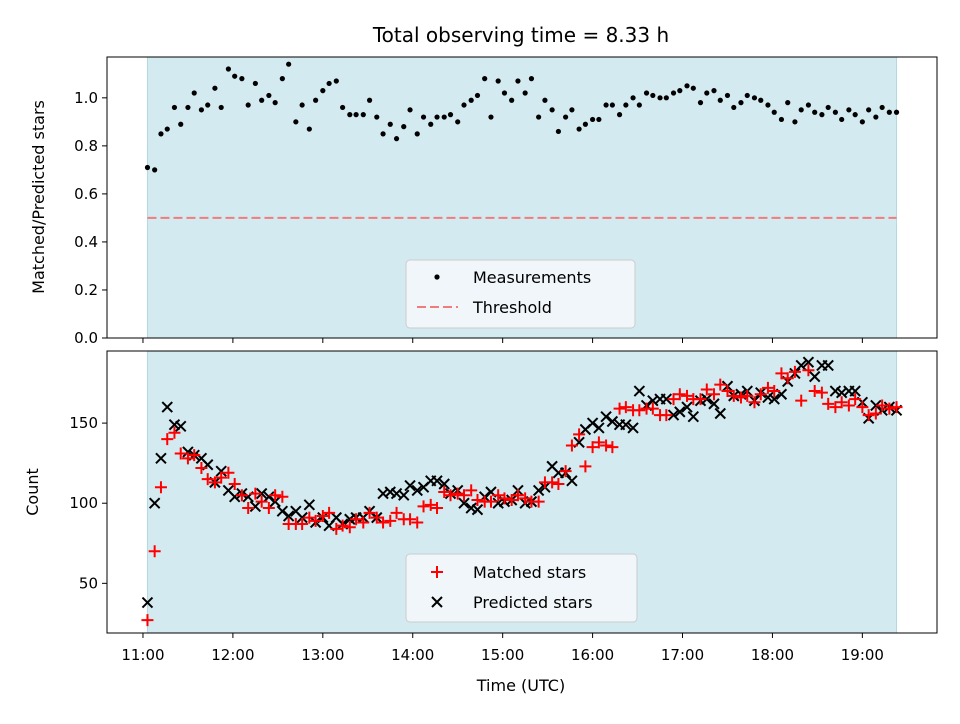 The height and width of the screenshot is (724, 960). Describe the element at coordinates (83, 503) in the screenshot. I see `y-tick-label: 100` at that location.